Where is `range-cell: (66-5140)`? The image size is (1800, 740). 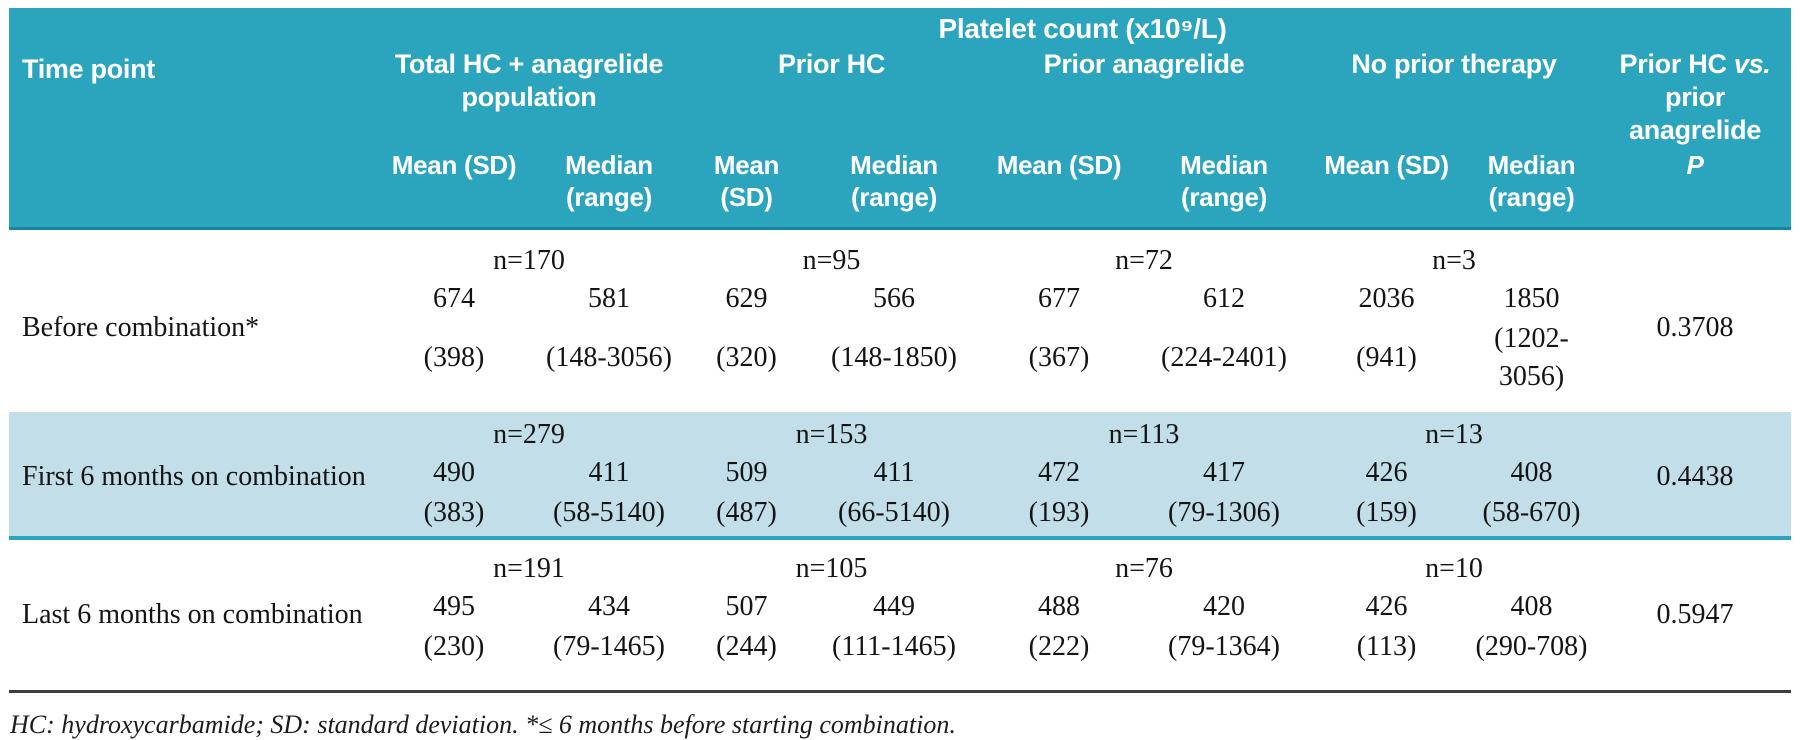 range-cell: (66-5140) is located at coordinates (894, 516).